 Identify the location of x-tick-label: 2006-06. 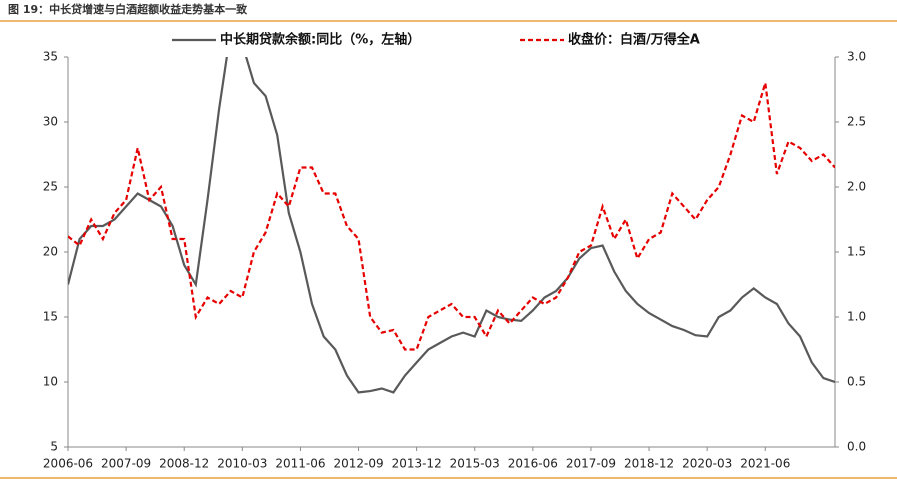
(68, 464).